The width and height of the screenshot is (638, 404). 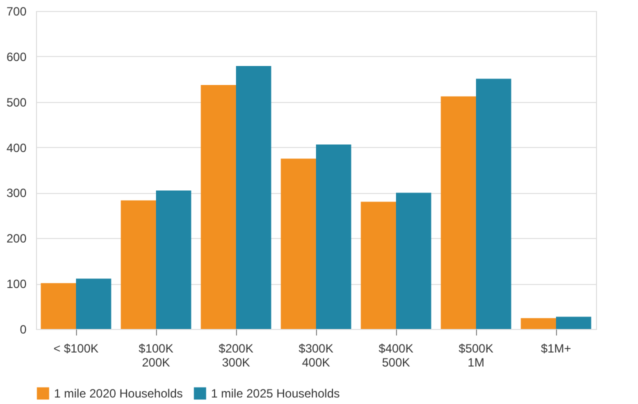 I want to click on x-tick-label: $300K 400K, so click(x=316, y=356).